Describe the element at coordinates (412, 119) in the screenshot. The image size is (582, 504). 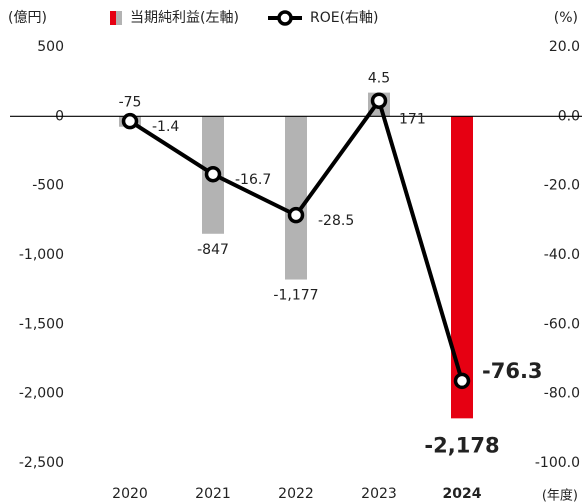
I see `bar-value-label: 171` at that location.